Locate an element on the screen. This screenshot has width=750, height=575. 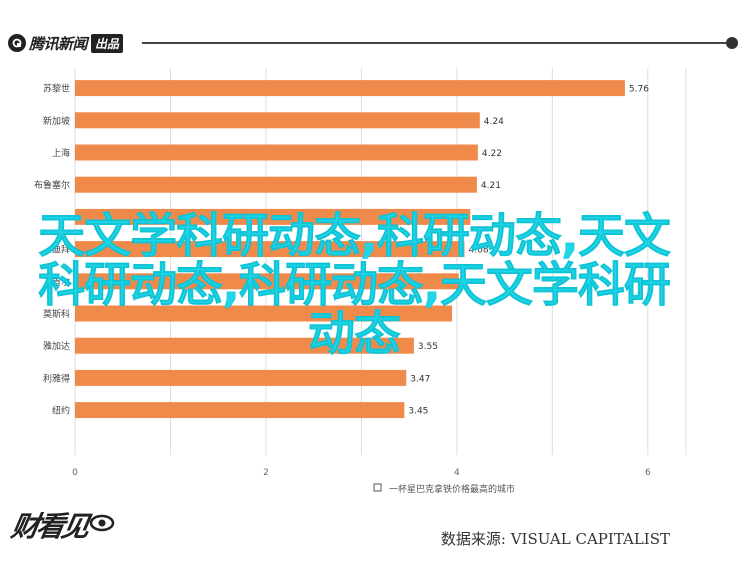
bar-value-label: 4.21 is located at coordinates (491, 186).